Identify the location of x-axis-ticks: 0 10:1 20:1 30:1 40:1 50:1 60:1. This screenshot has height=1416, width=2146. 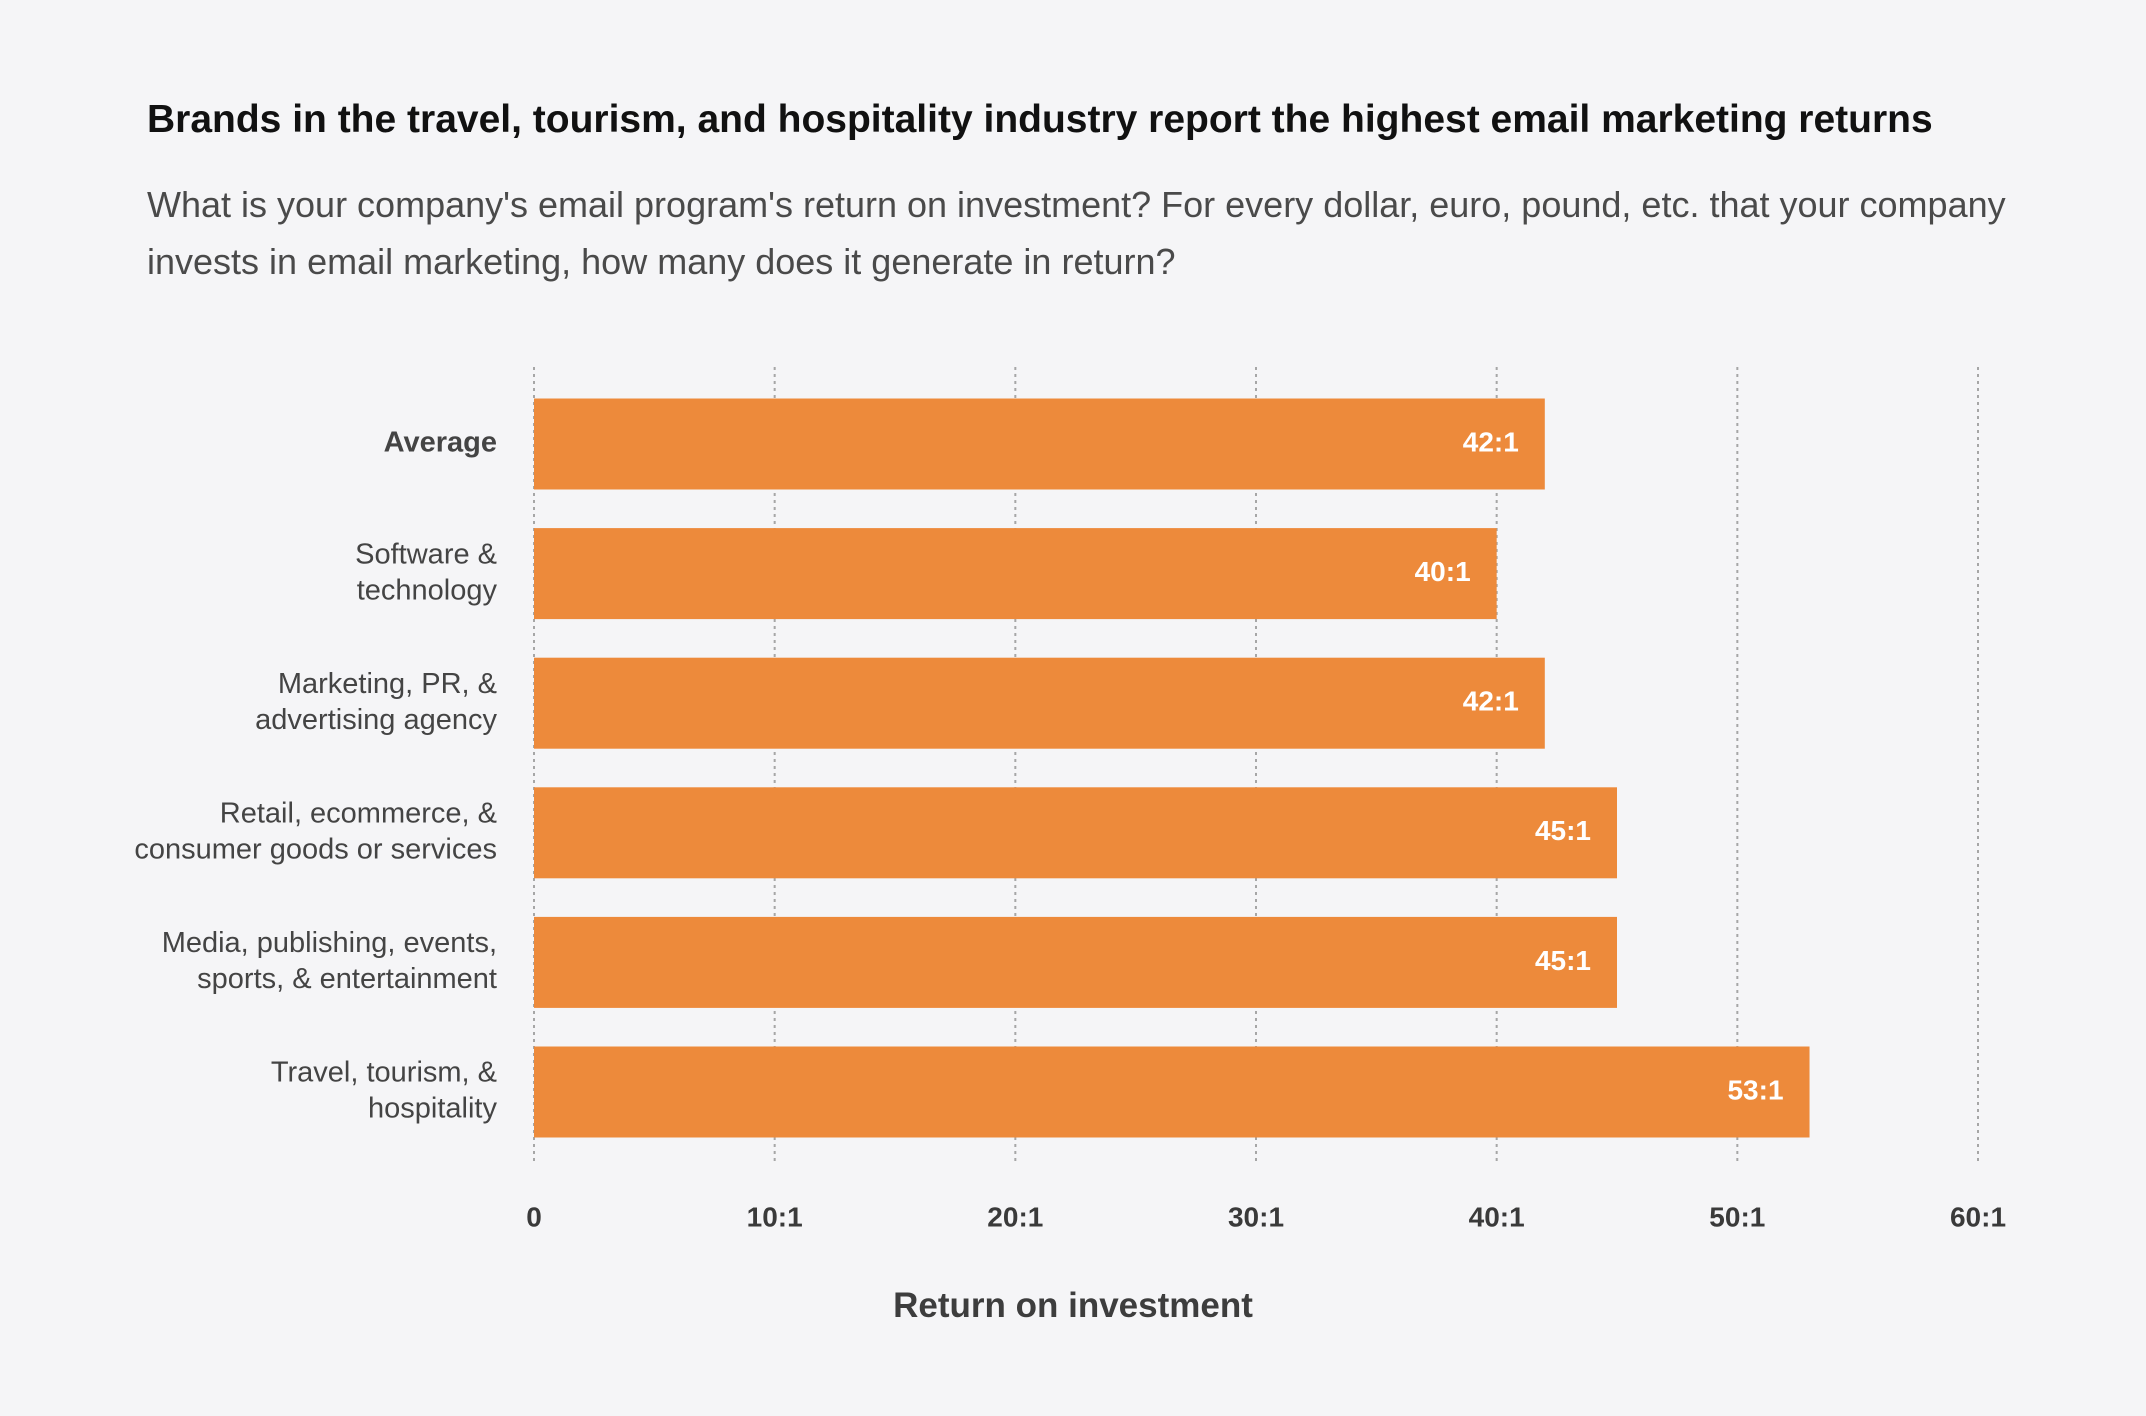
(1266, 1216).